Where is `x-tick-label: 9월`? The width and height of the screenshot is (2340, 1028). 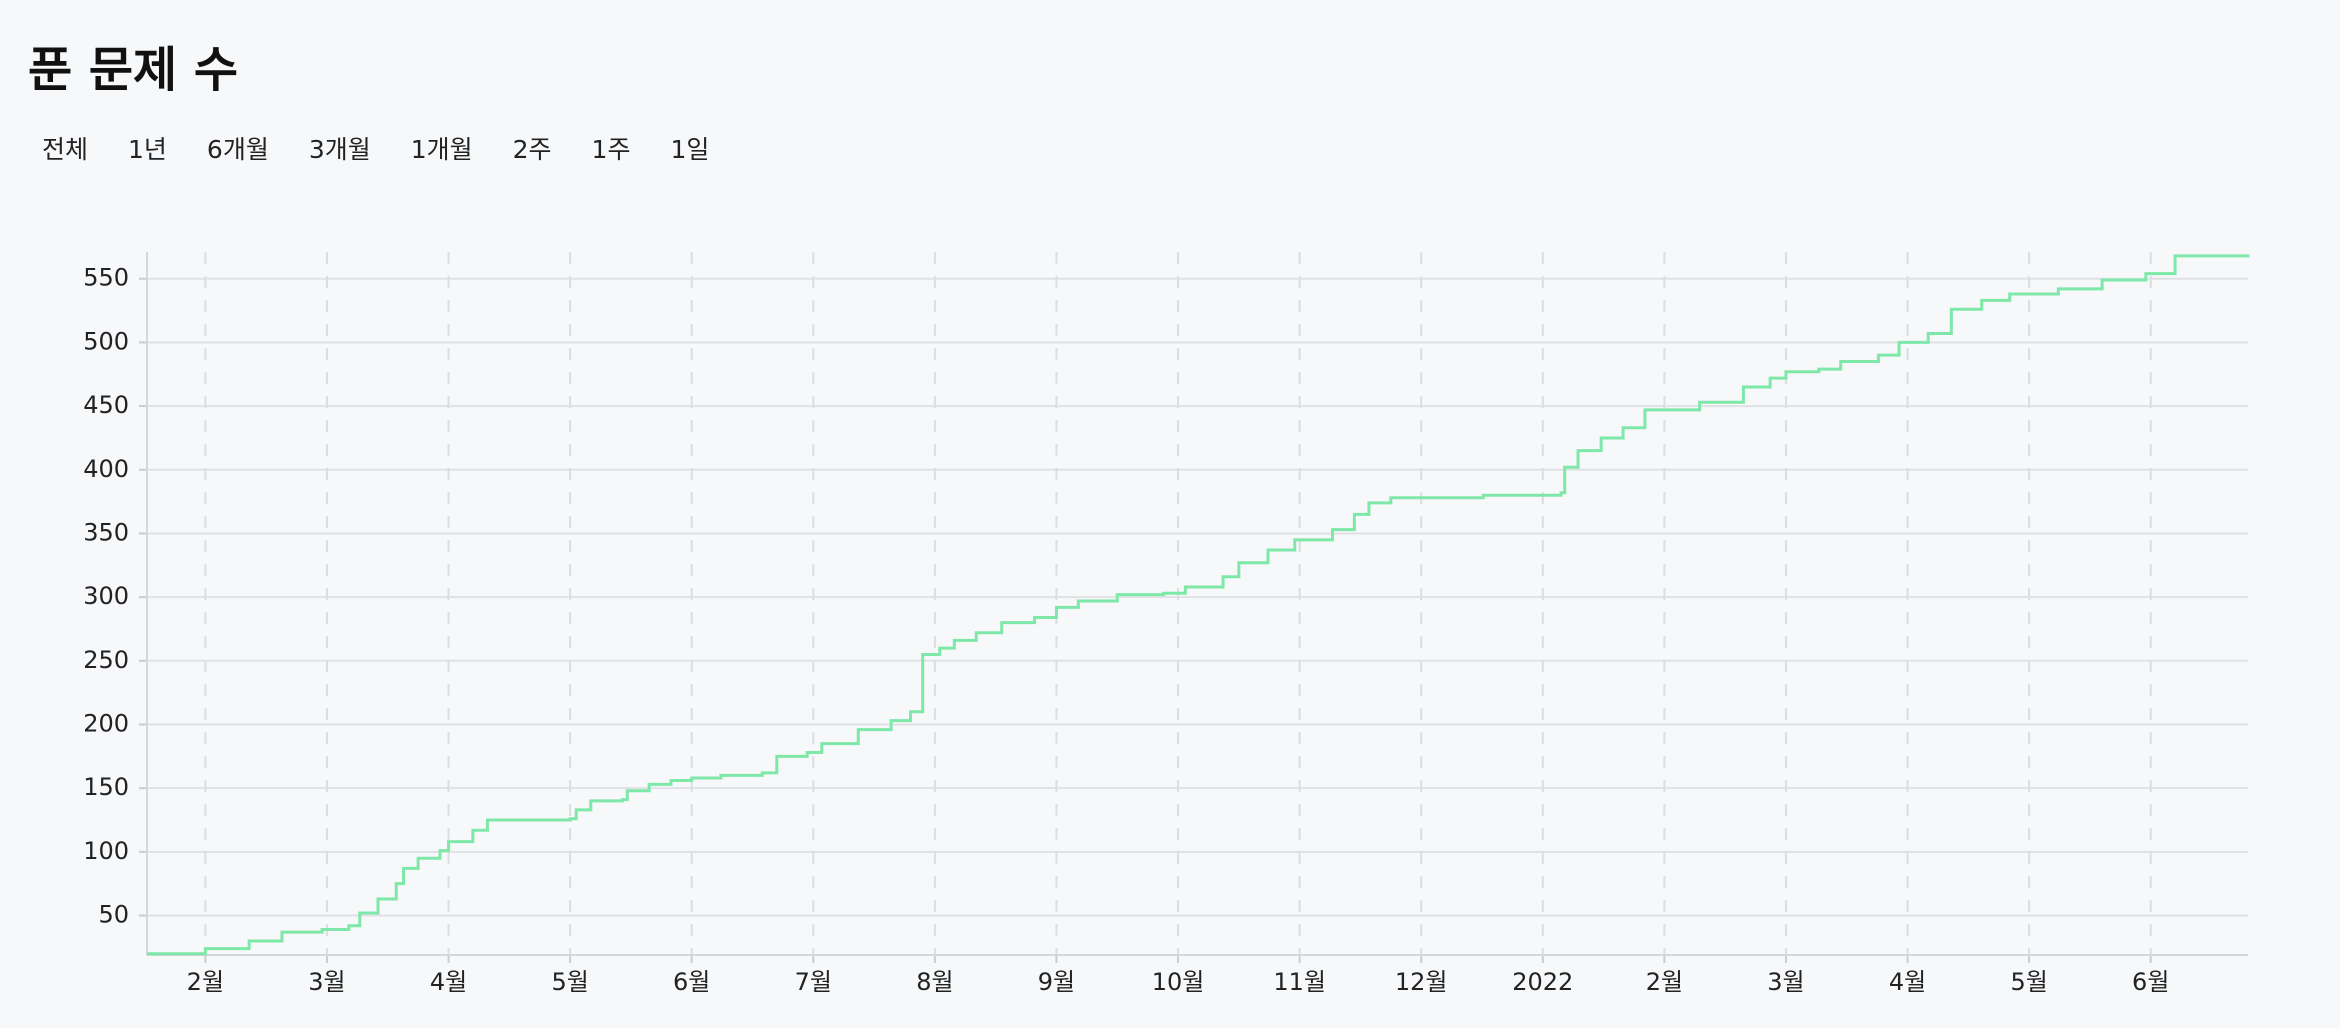 x-tick-label: 9월 is located at coordinates (1056, 982).